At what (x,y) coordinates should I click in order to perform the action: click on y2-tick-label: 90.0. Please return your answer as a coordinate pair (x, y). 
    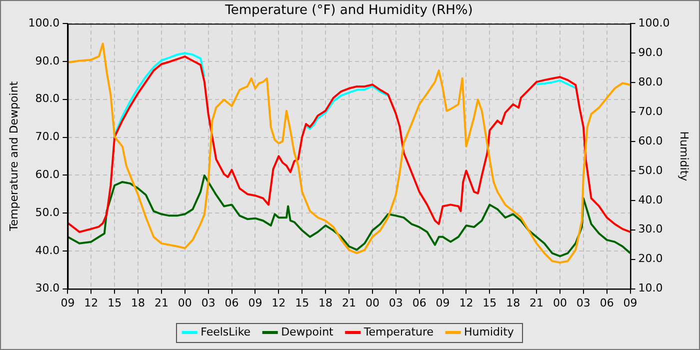
    Looking at the image, I should click on (650, 52).